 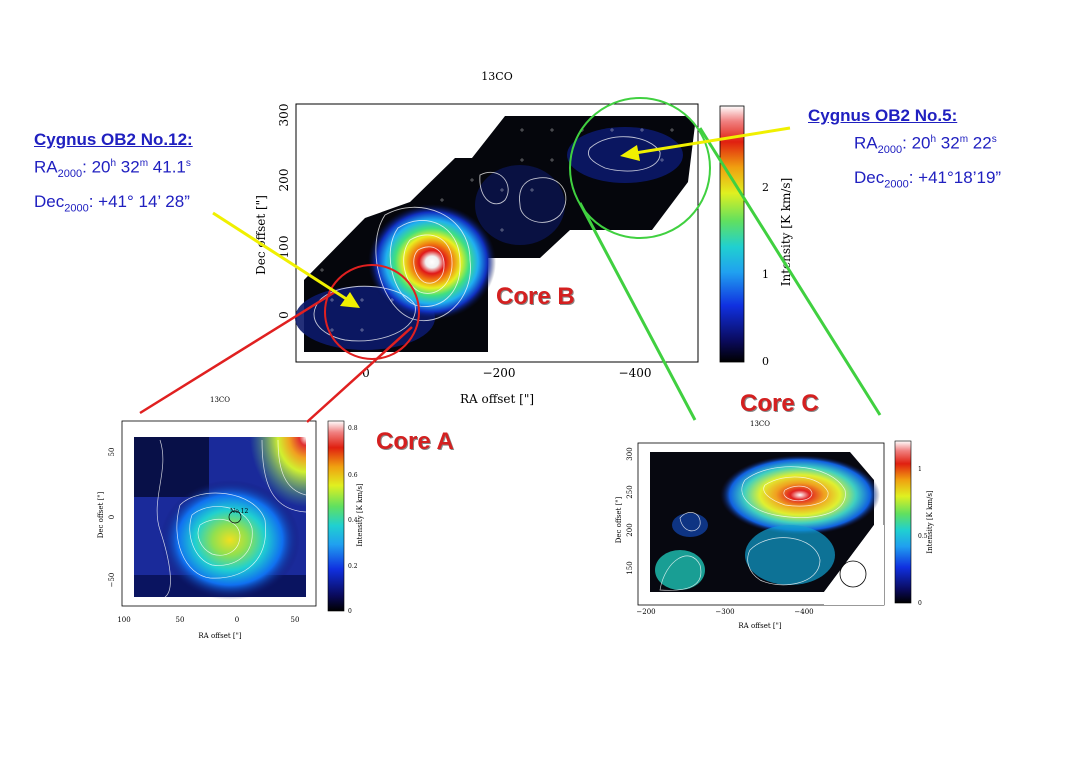 I want to click on core-a-peak, so click(x=230, y=540).